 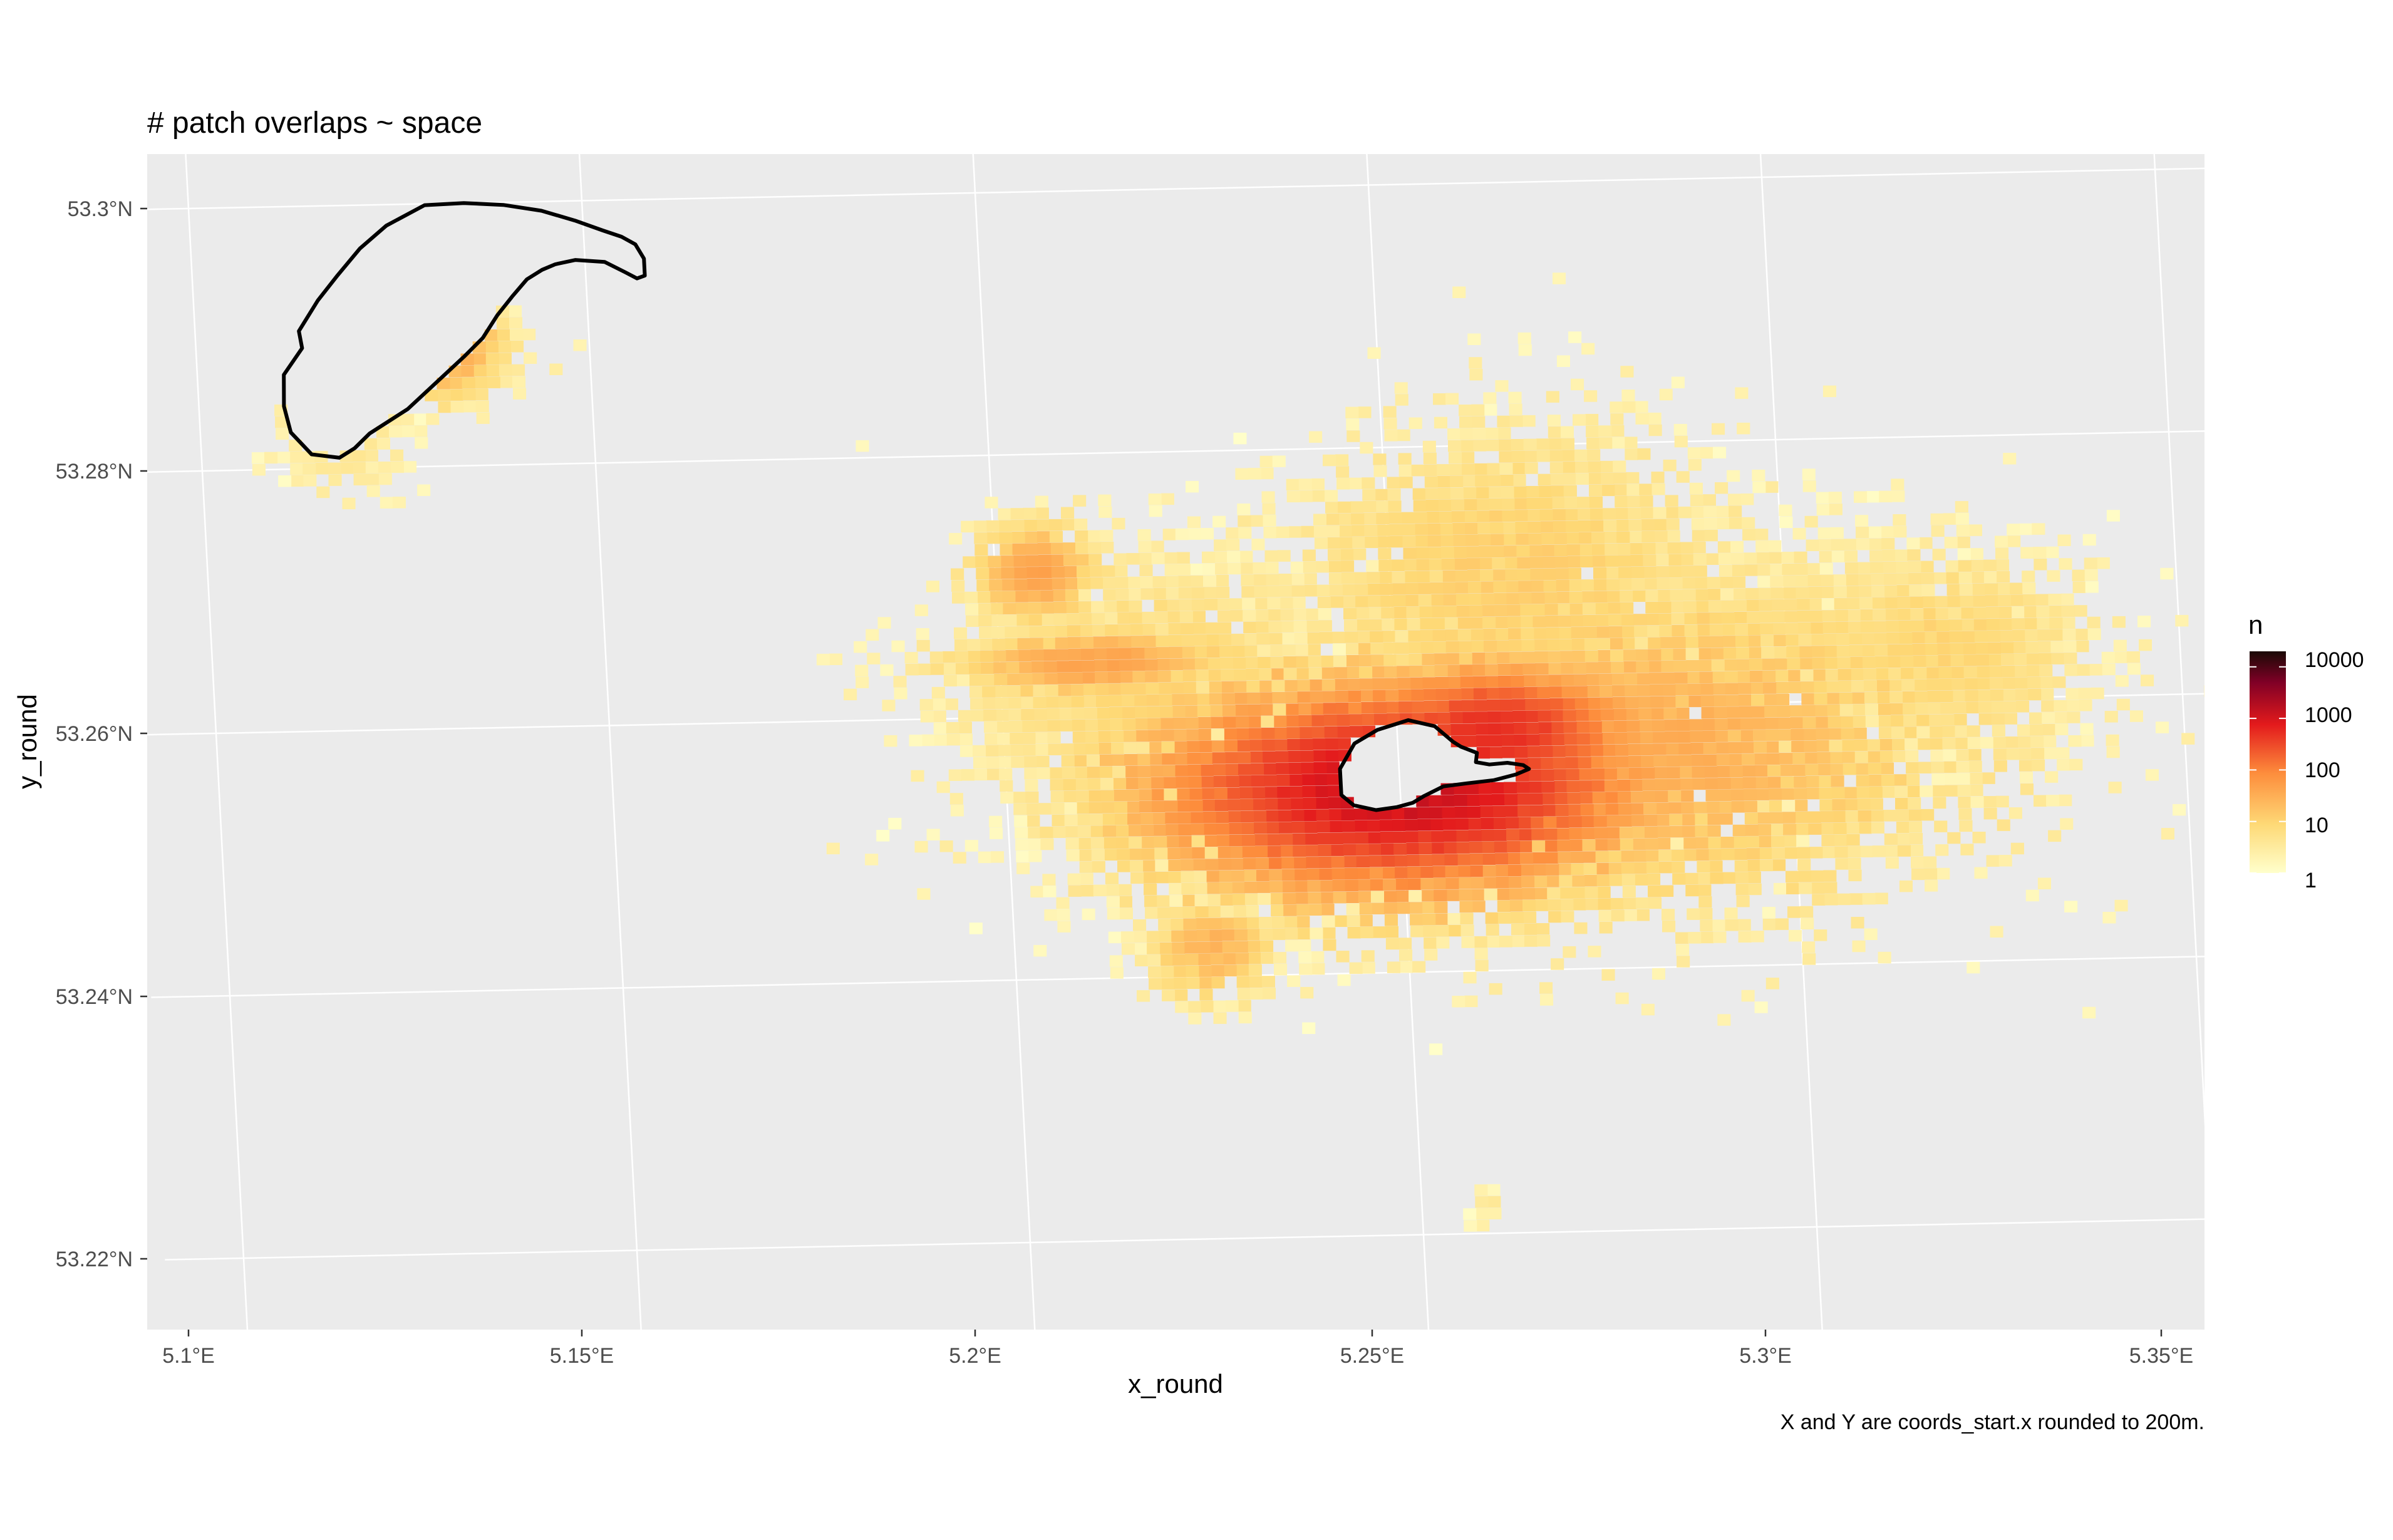 I want to click on legend-label: 10000, so click(x=2334, y=660).